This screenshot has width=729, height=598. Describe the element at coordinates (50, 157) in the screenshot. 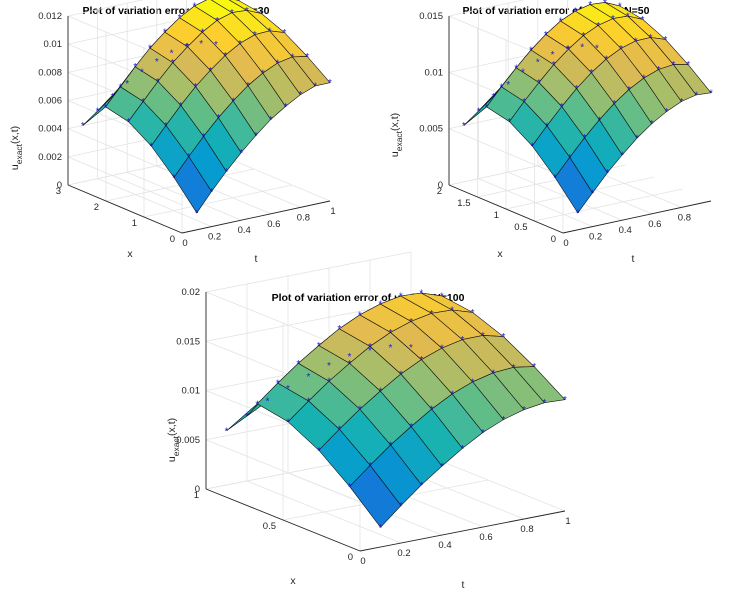

I see `tick-label-u: 0.002` at that location.